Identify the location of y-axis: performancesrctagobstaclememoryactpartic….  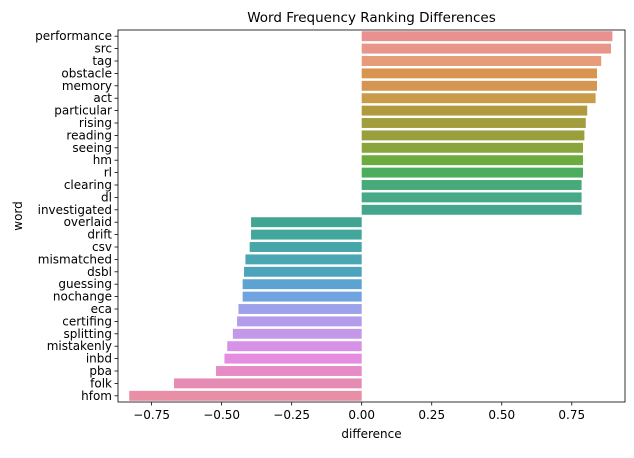
(76, 216).